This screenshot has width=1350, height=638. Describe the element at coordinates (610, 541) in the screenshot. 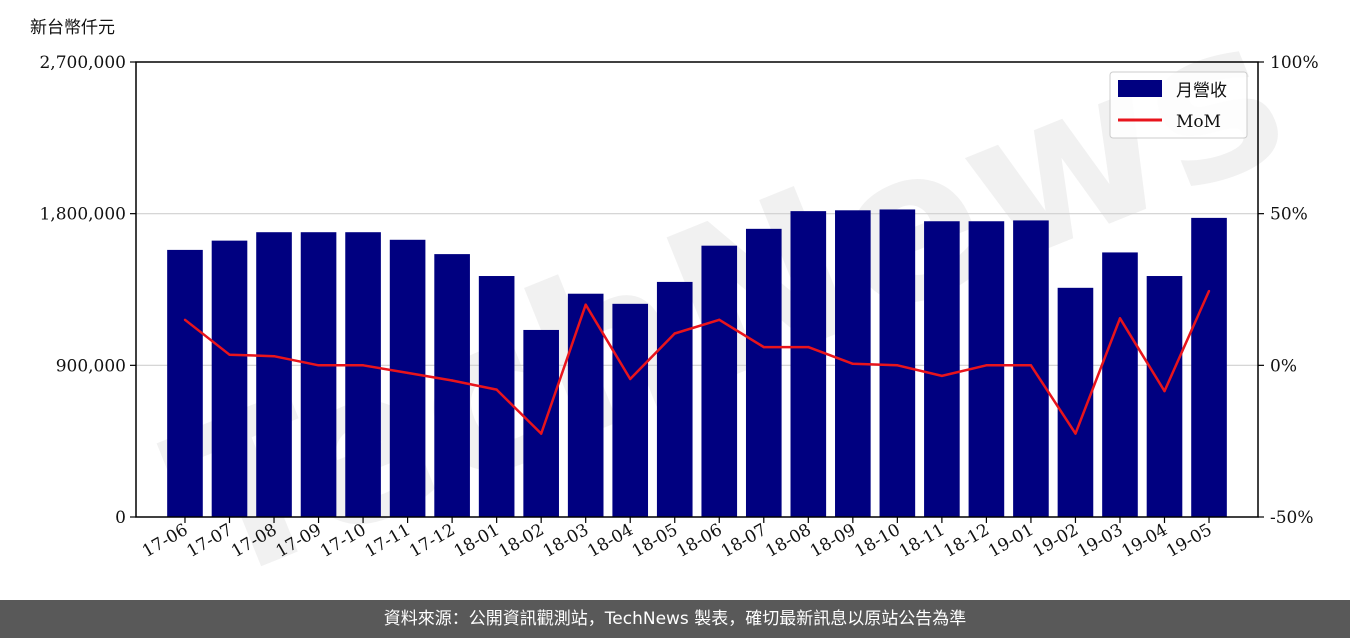

I see `x-tick-label: 18-04` at that location.